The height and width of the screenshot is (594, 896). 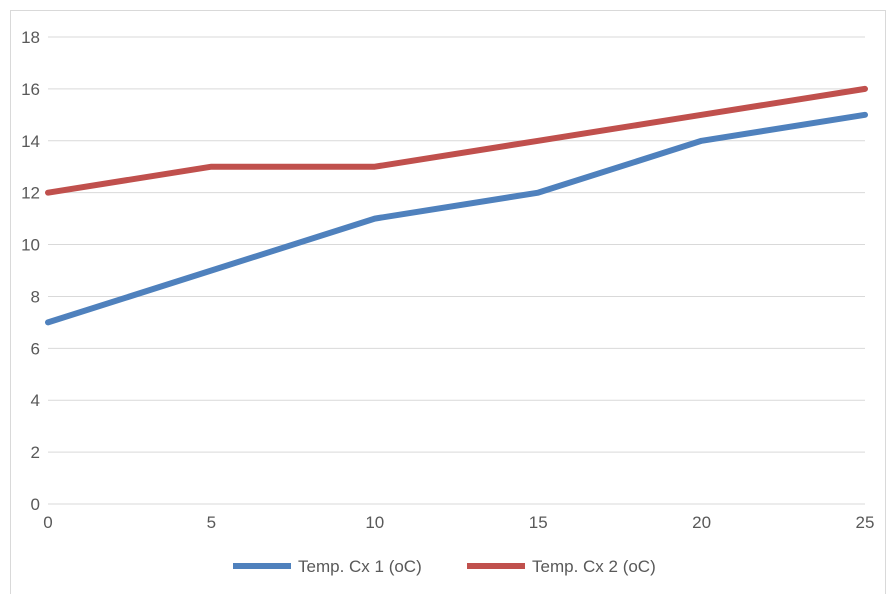 I want to click on x-tick-label: 25, so click(x=865, y=522).